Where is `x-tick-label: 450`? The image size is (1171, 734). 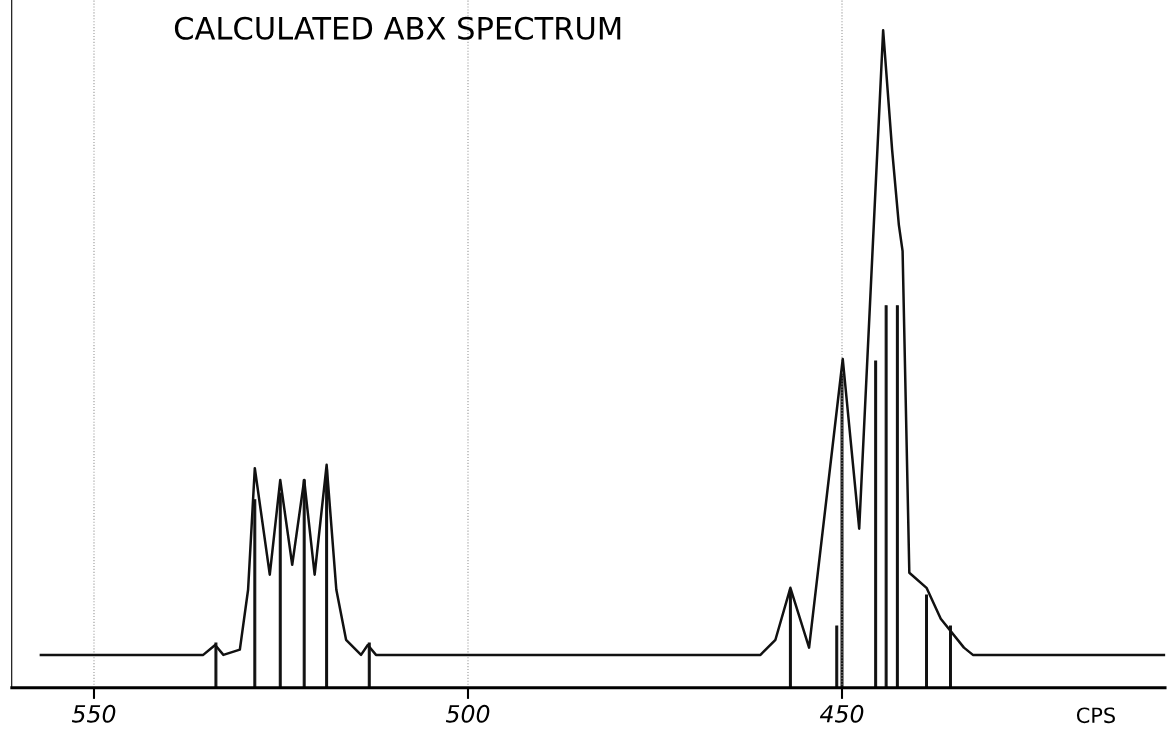 x-tick-label: 450 is located at coordinates (841, 713).